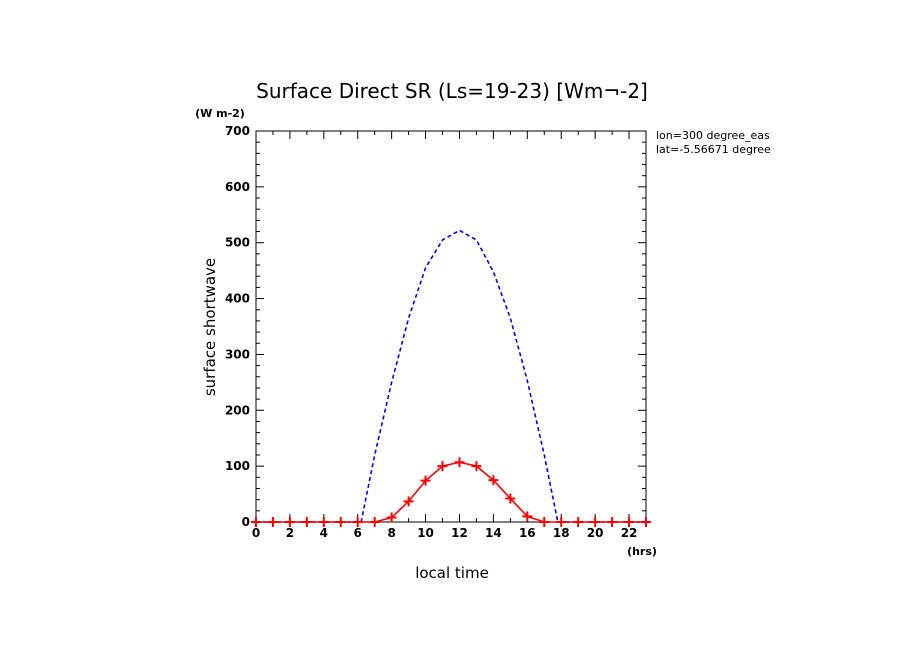 The image size is (904, 654). Describe the element at coordinates (493, 533) in the screenshot. I see `x-tick-label: 14` at that location.